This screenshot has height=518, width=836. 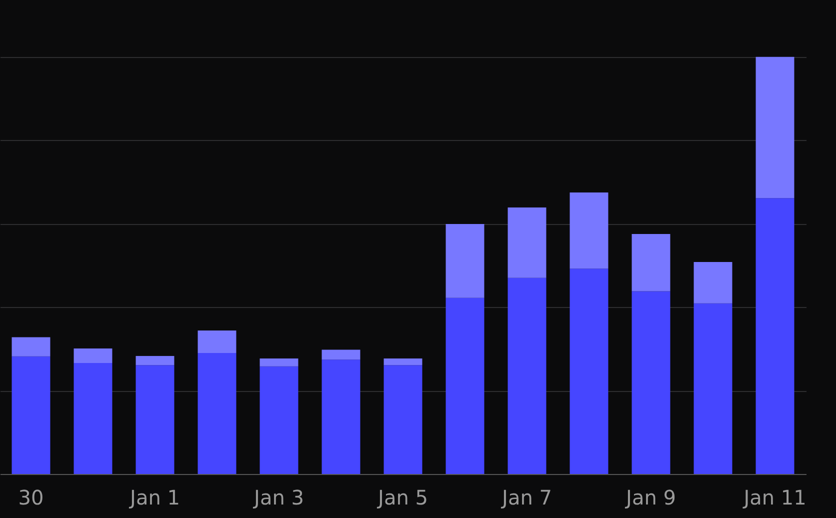 I want to click on x-tick-label: Jan 9, so click(x=650, y=498).